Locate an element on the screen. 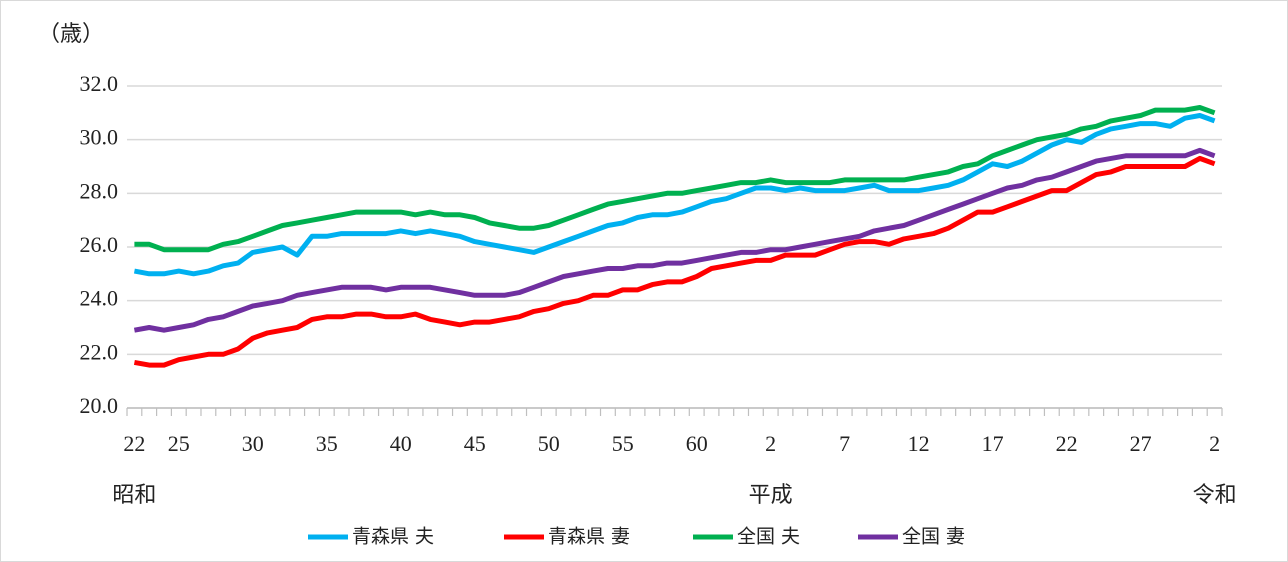 Image resolution: width=1288 pixels, height=562 pixels. legend-label: 全国 夫 is located at coordinates (768, 537).